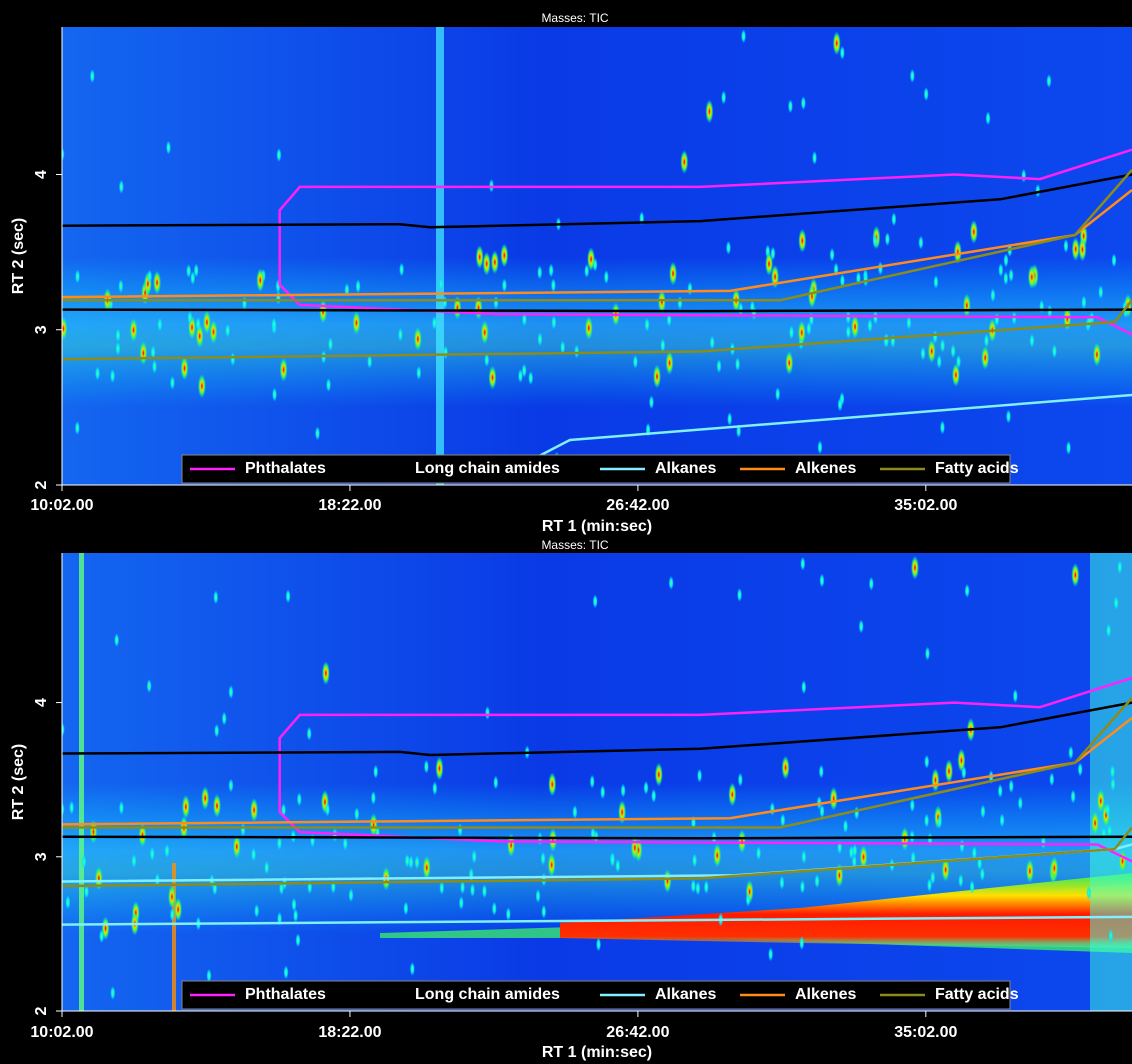  Describe the element at coordinates (18, 256) in the screenshot. I see `y-axis-label: RT 2 (sec)` at that location.